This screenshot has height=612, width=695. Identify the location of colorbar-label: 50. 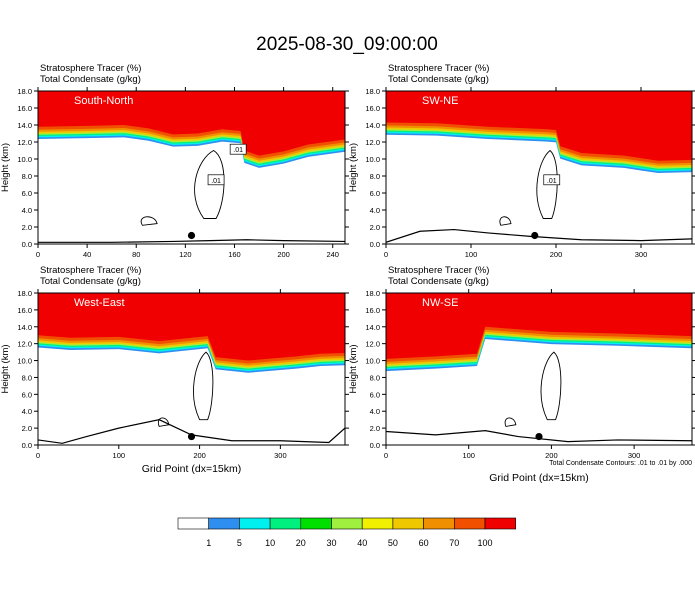
(393, 543).